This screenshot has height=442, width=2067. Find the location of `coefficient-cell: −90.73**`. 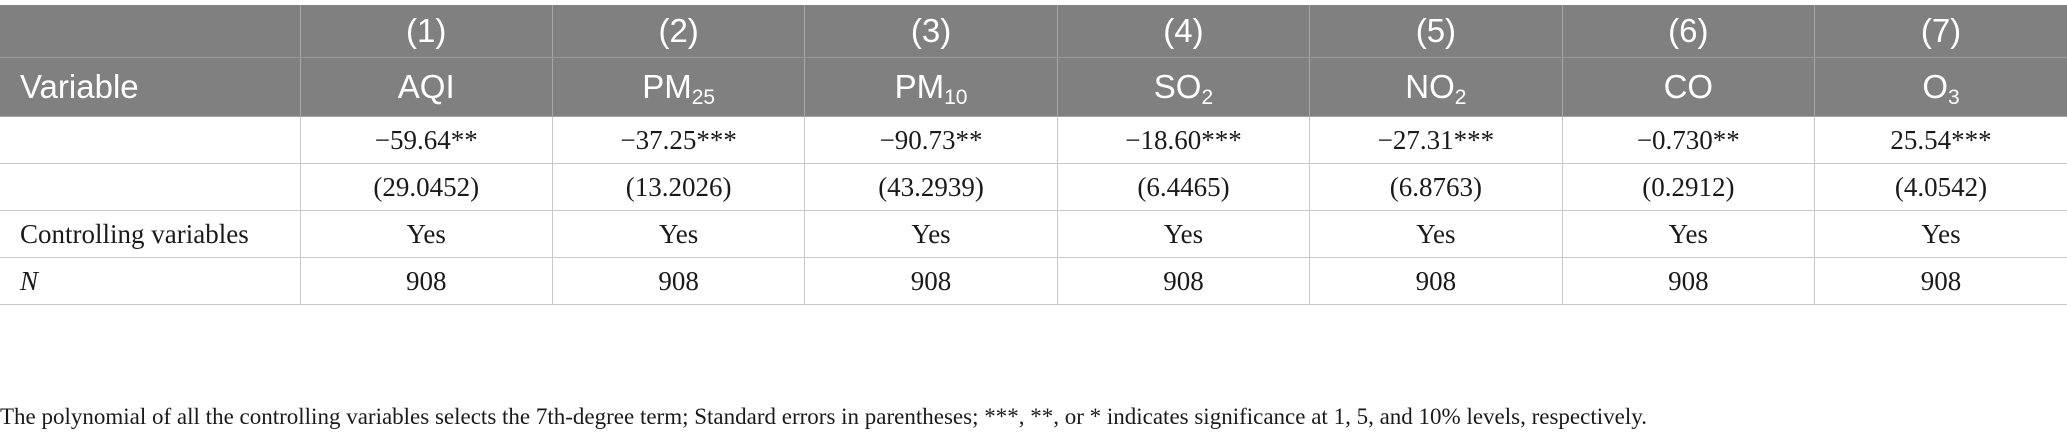

coefficient-cell: −90.73** is located at coordinates (931, 140).